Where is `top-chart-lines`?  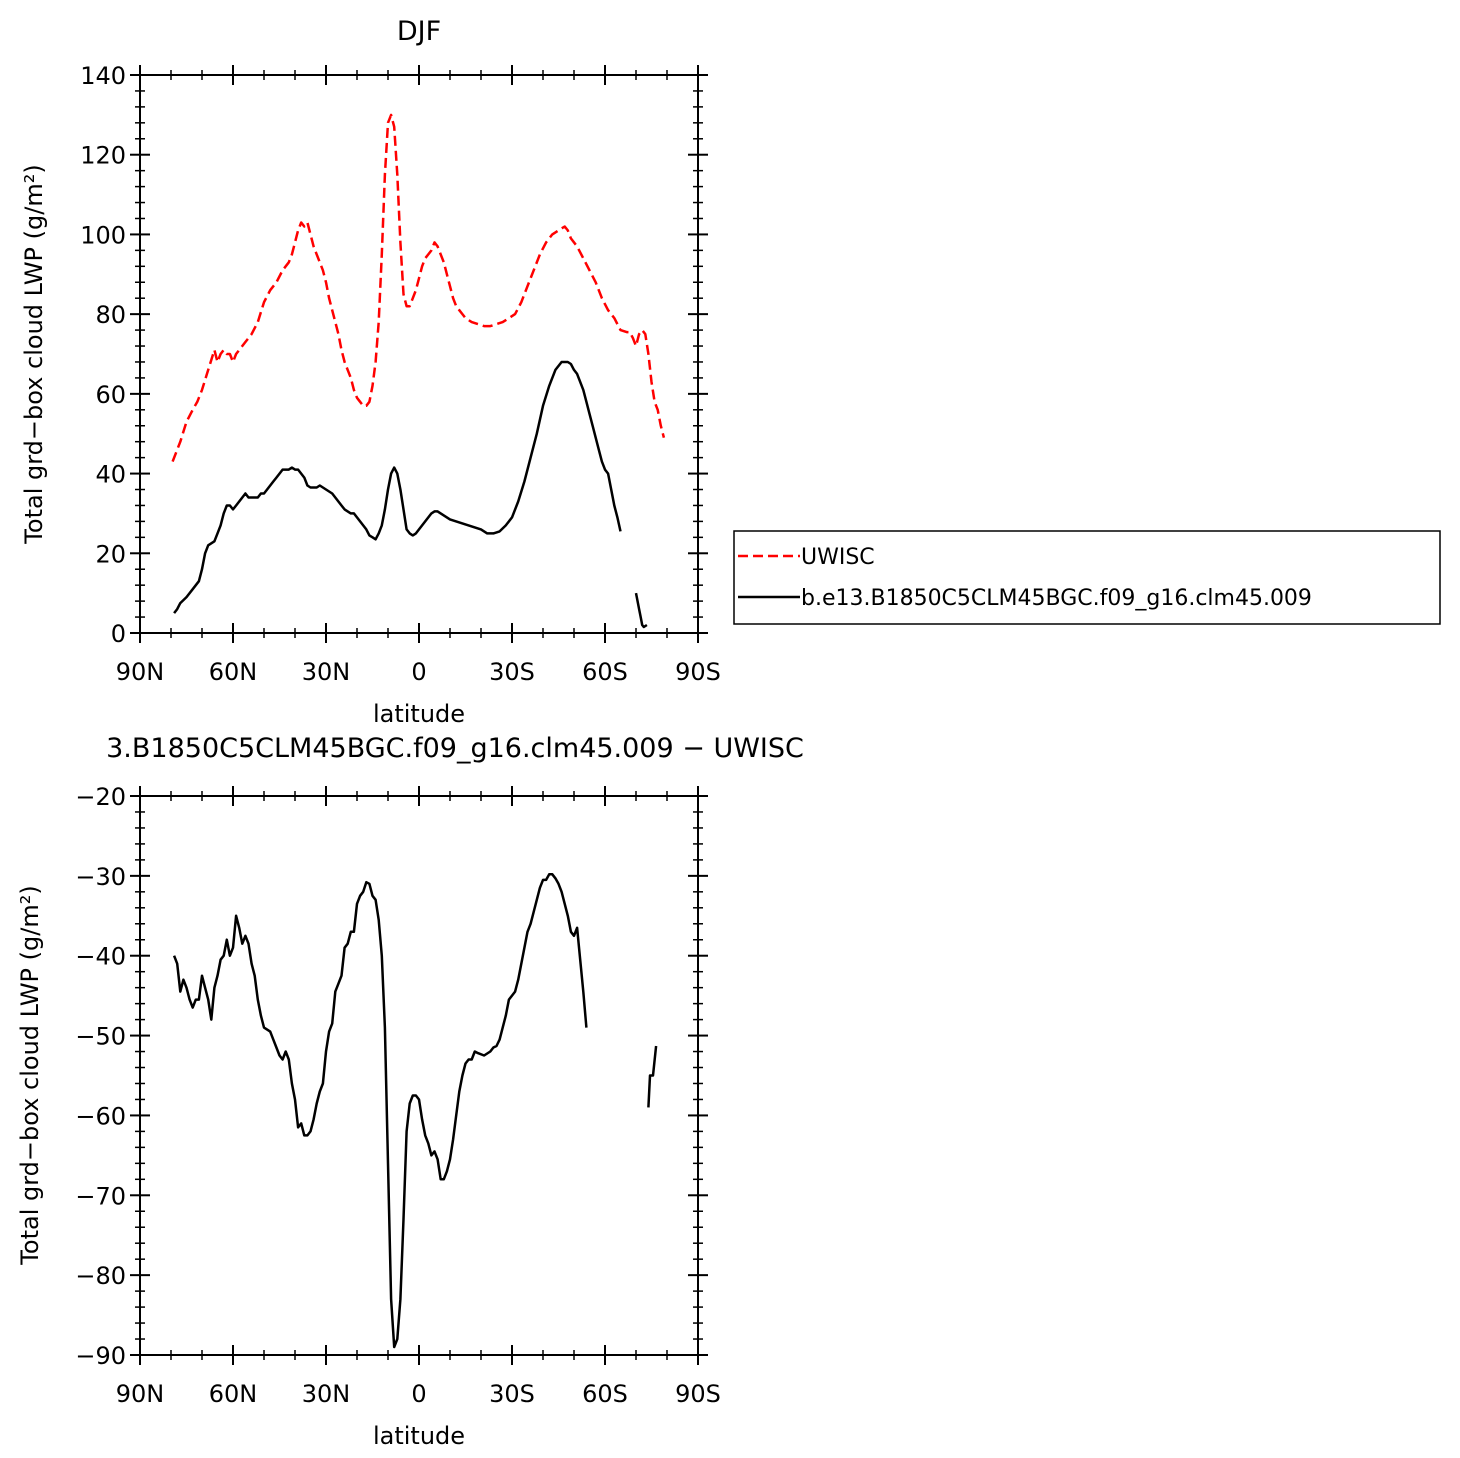 top-chart-lines is located at coordinates (418, 371).